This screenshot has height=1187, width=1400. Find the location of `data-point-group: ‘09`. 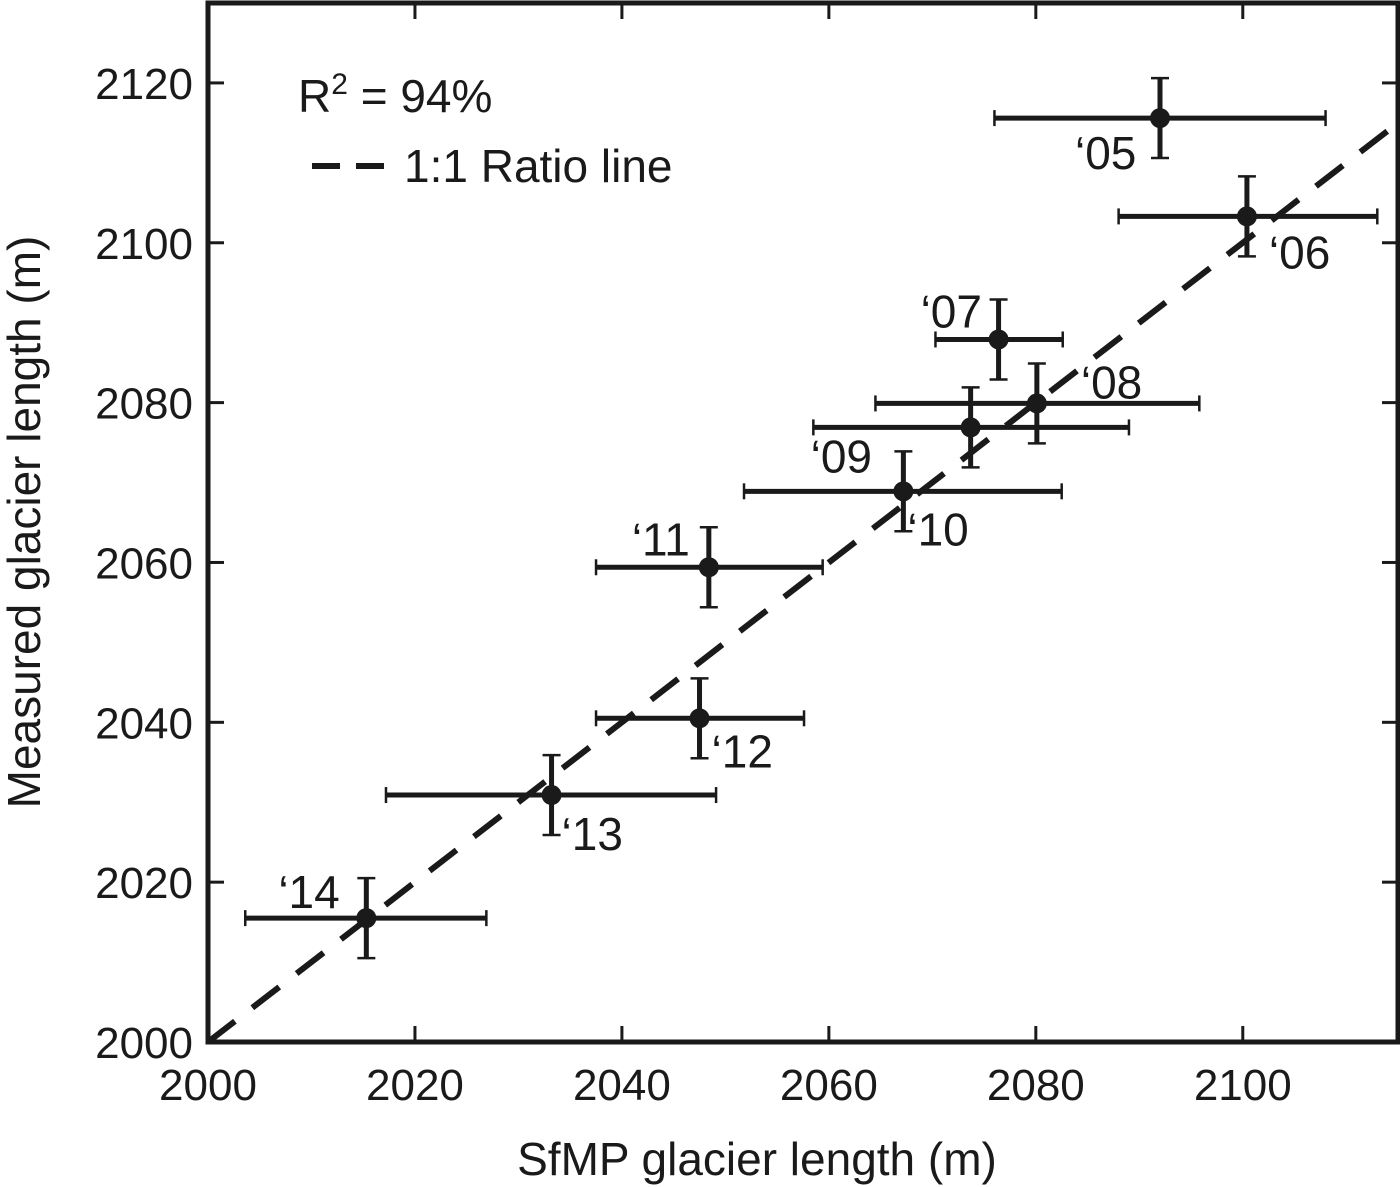

data-point-group: ‘09 is located at coordinates (971, 434).